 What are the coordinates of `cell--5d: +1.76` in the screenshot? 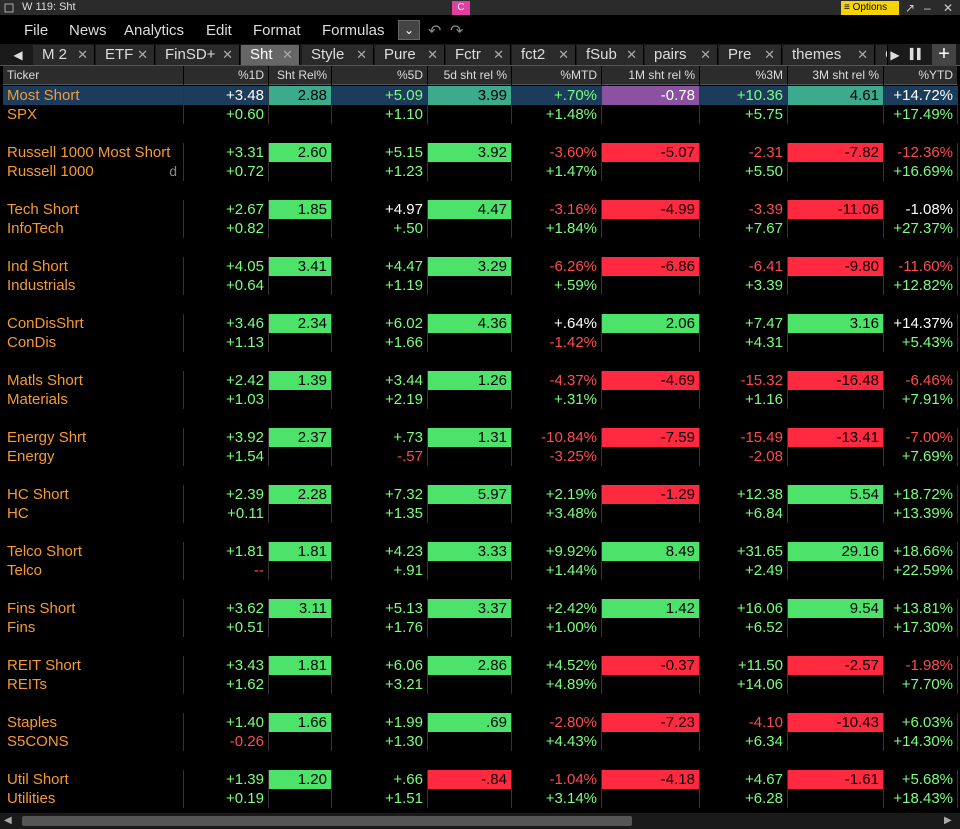 It's located at (380, 627).